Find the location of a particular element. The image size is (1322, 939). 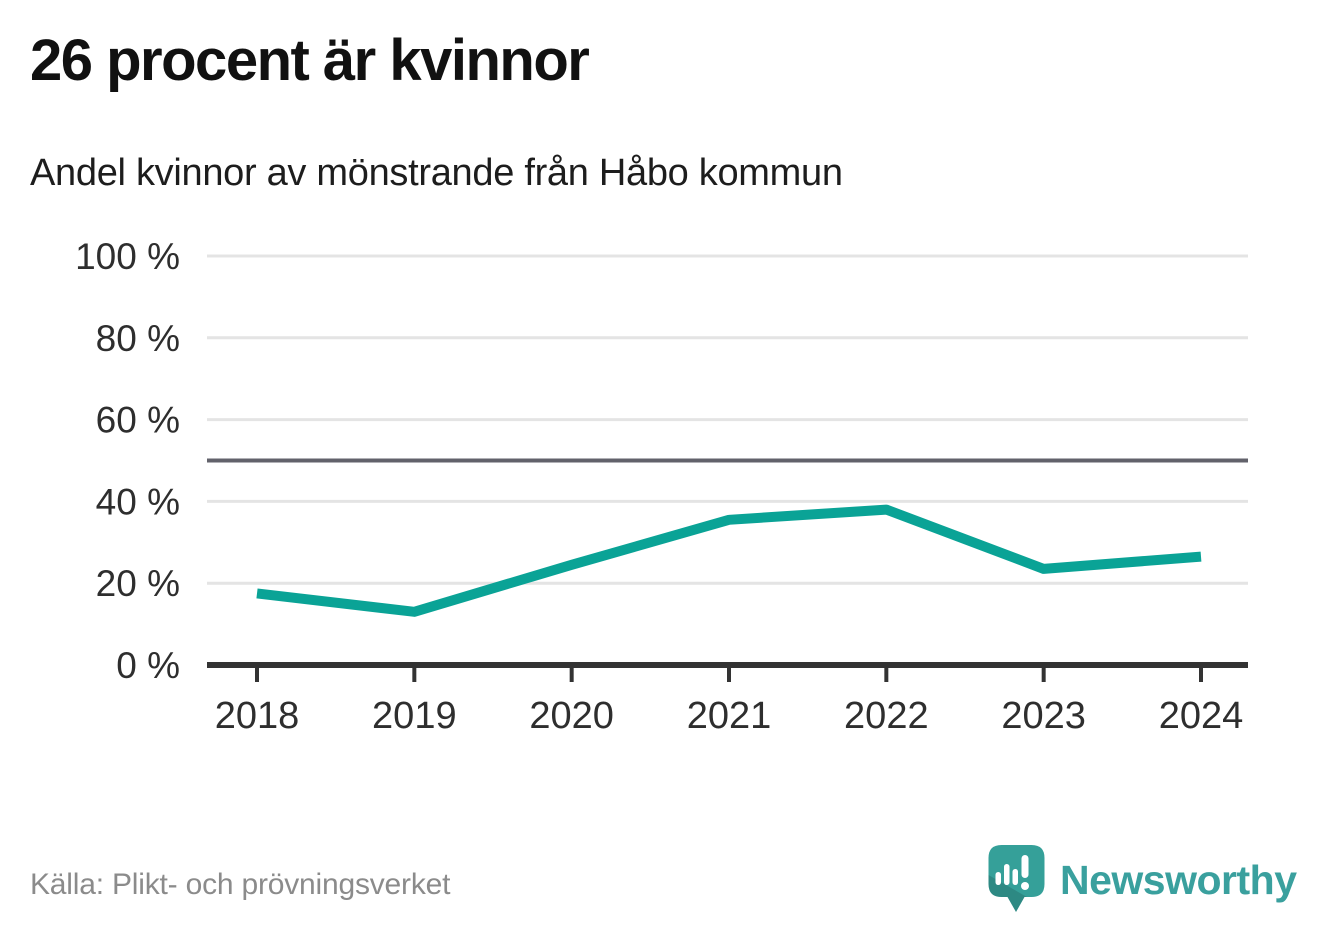

logo-exclamation-dot is located at coordinates (1025, 886).